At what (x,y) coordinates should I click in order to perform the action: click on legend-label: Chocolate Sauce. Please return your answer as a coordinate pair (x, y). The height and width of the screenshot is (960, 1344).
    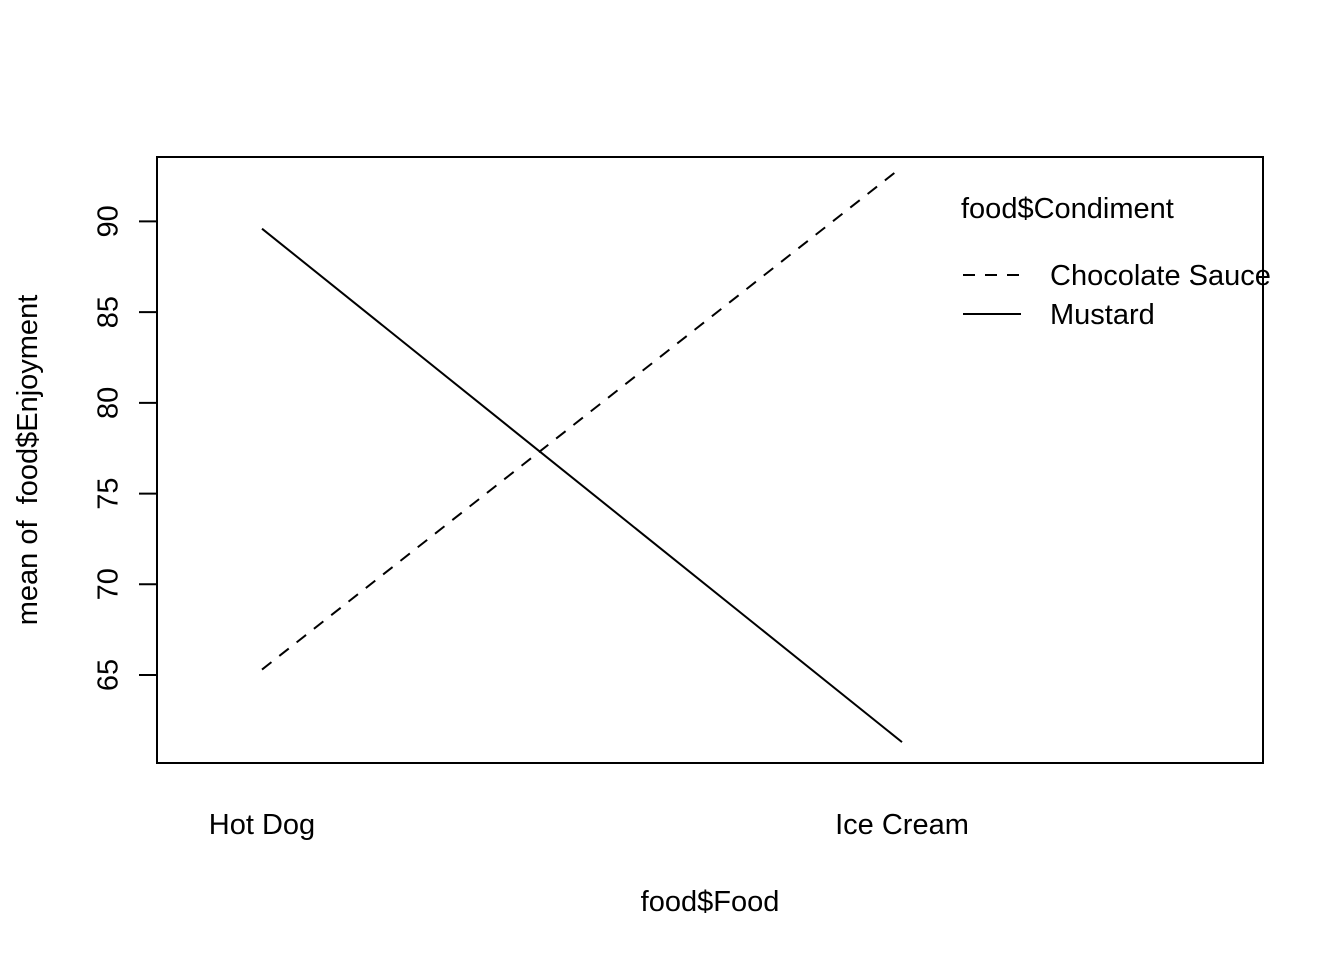
    Looking at the image, I should click on (1160, 276).